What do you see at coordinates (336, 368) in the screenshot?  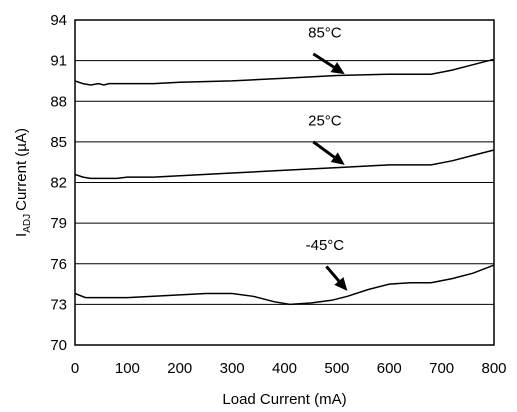 I see `x-tick-label: 500` at bounding box center [336, 368].